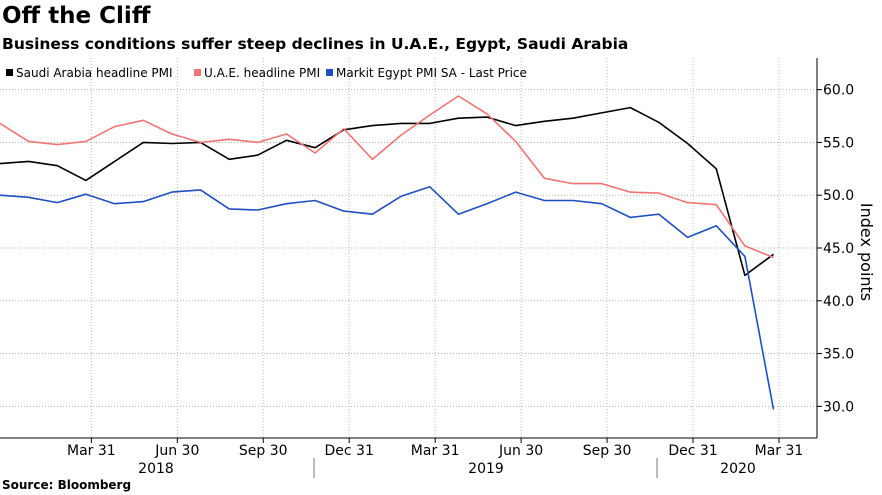 Image resolution: width=882 pixels, height=495 pixels. What do you see at coordinates (486, 469) in the screenshot?
I see `x-year-label: 2019` at bounding box center [486, 469].